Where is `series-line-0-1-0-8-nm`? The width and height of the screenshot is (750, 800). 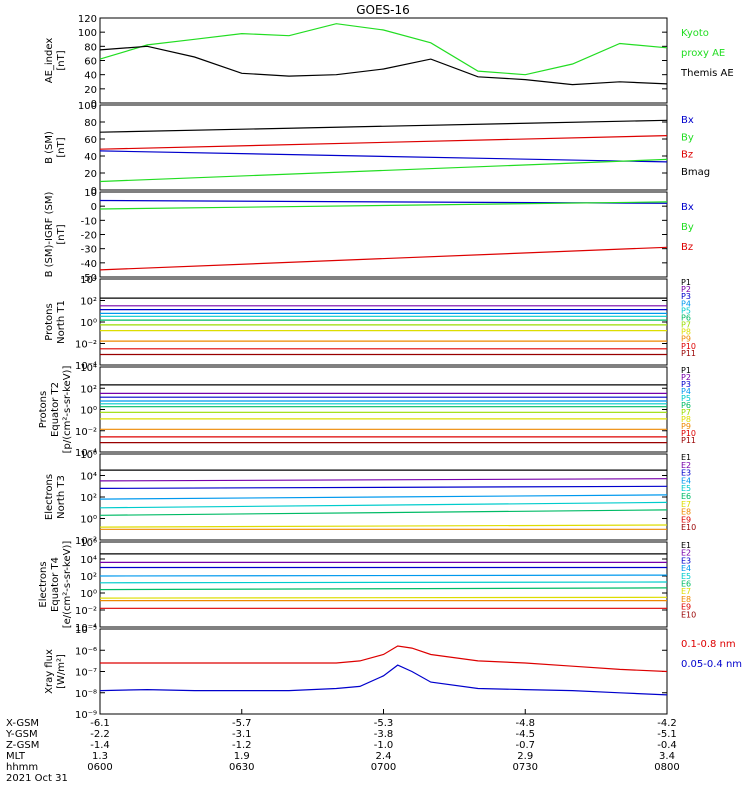
series-line-0-1-0-8-nm is located at coordinates (384, 659).